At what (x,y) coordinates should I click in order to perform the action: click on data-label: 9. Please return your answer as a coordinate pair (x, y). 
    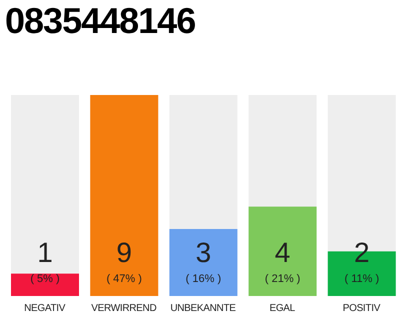
    Looking at the image, I should click on (124, 252).